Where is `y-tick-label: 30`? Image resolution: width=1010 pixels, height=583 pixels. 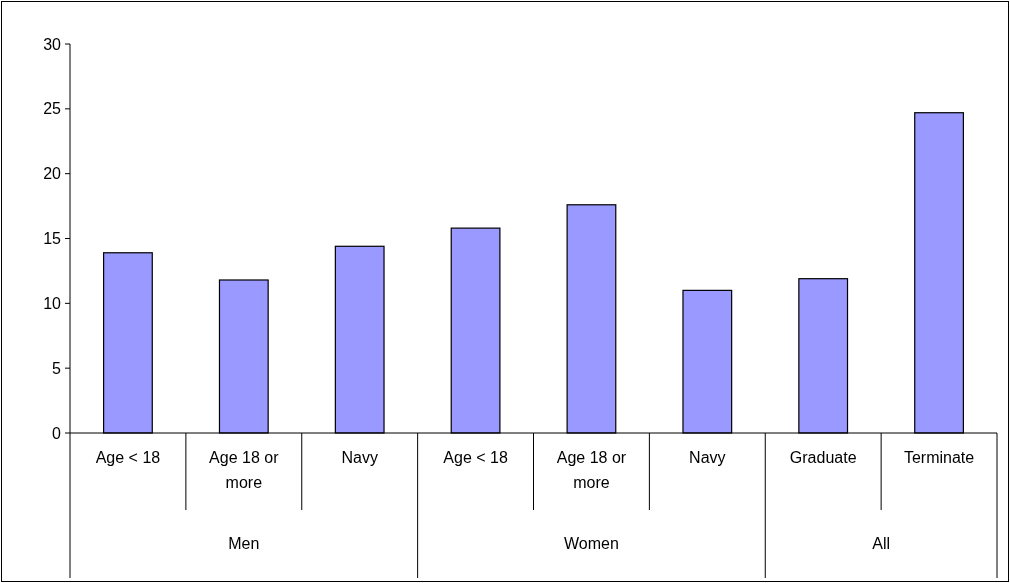
y-tick-label: 30 is located at coordinates (52, 44).